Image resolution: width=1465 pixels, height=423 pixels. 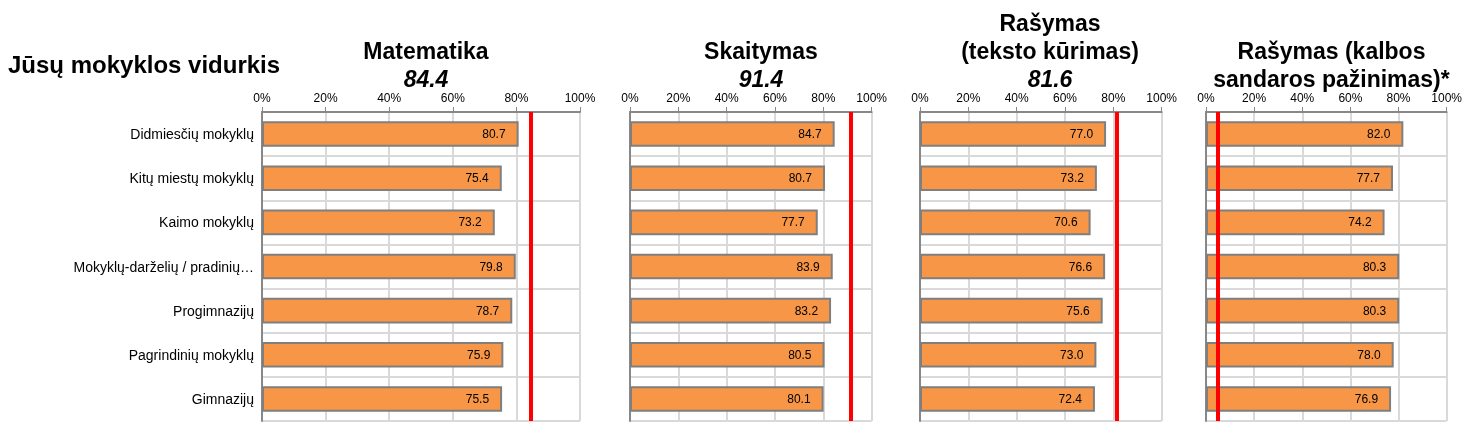 I want to click on data-label: 80.5, so click(x=800, y=354).